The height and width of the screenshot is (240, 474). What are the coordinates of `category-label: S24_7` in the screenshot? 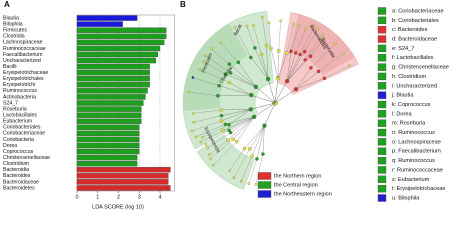 It's located at (10, 103).